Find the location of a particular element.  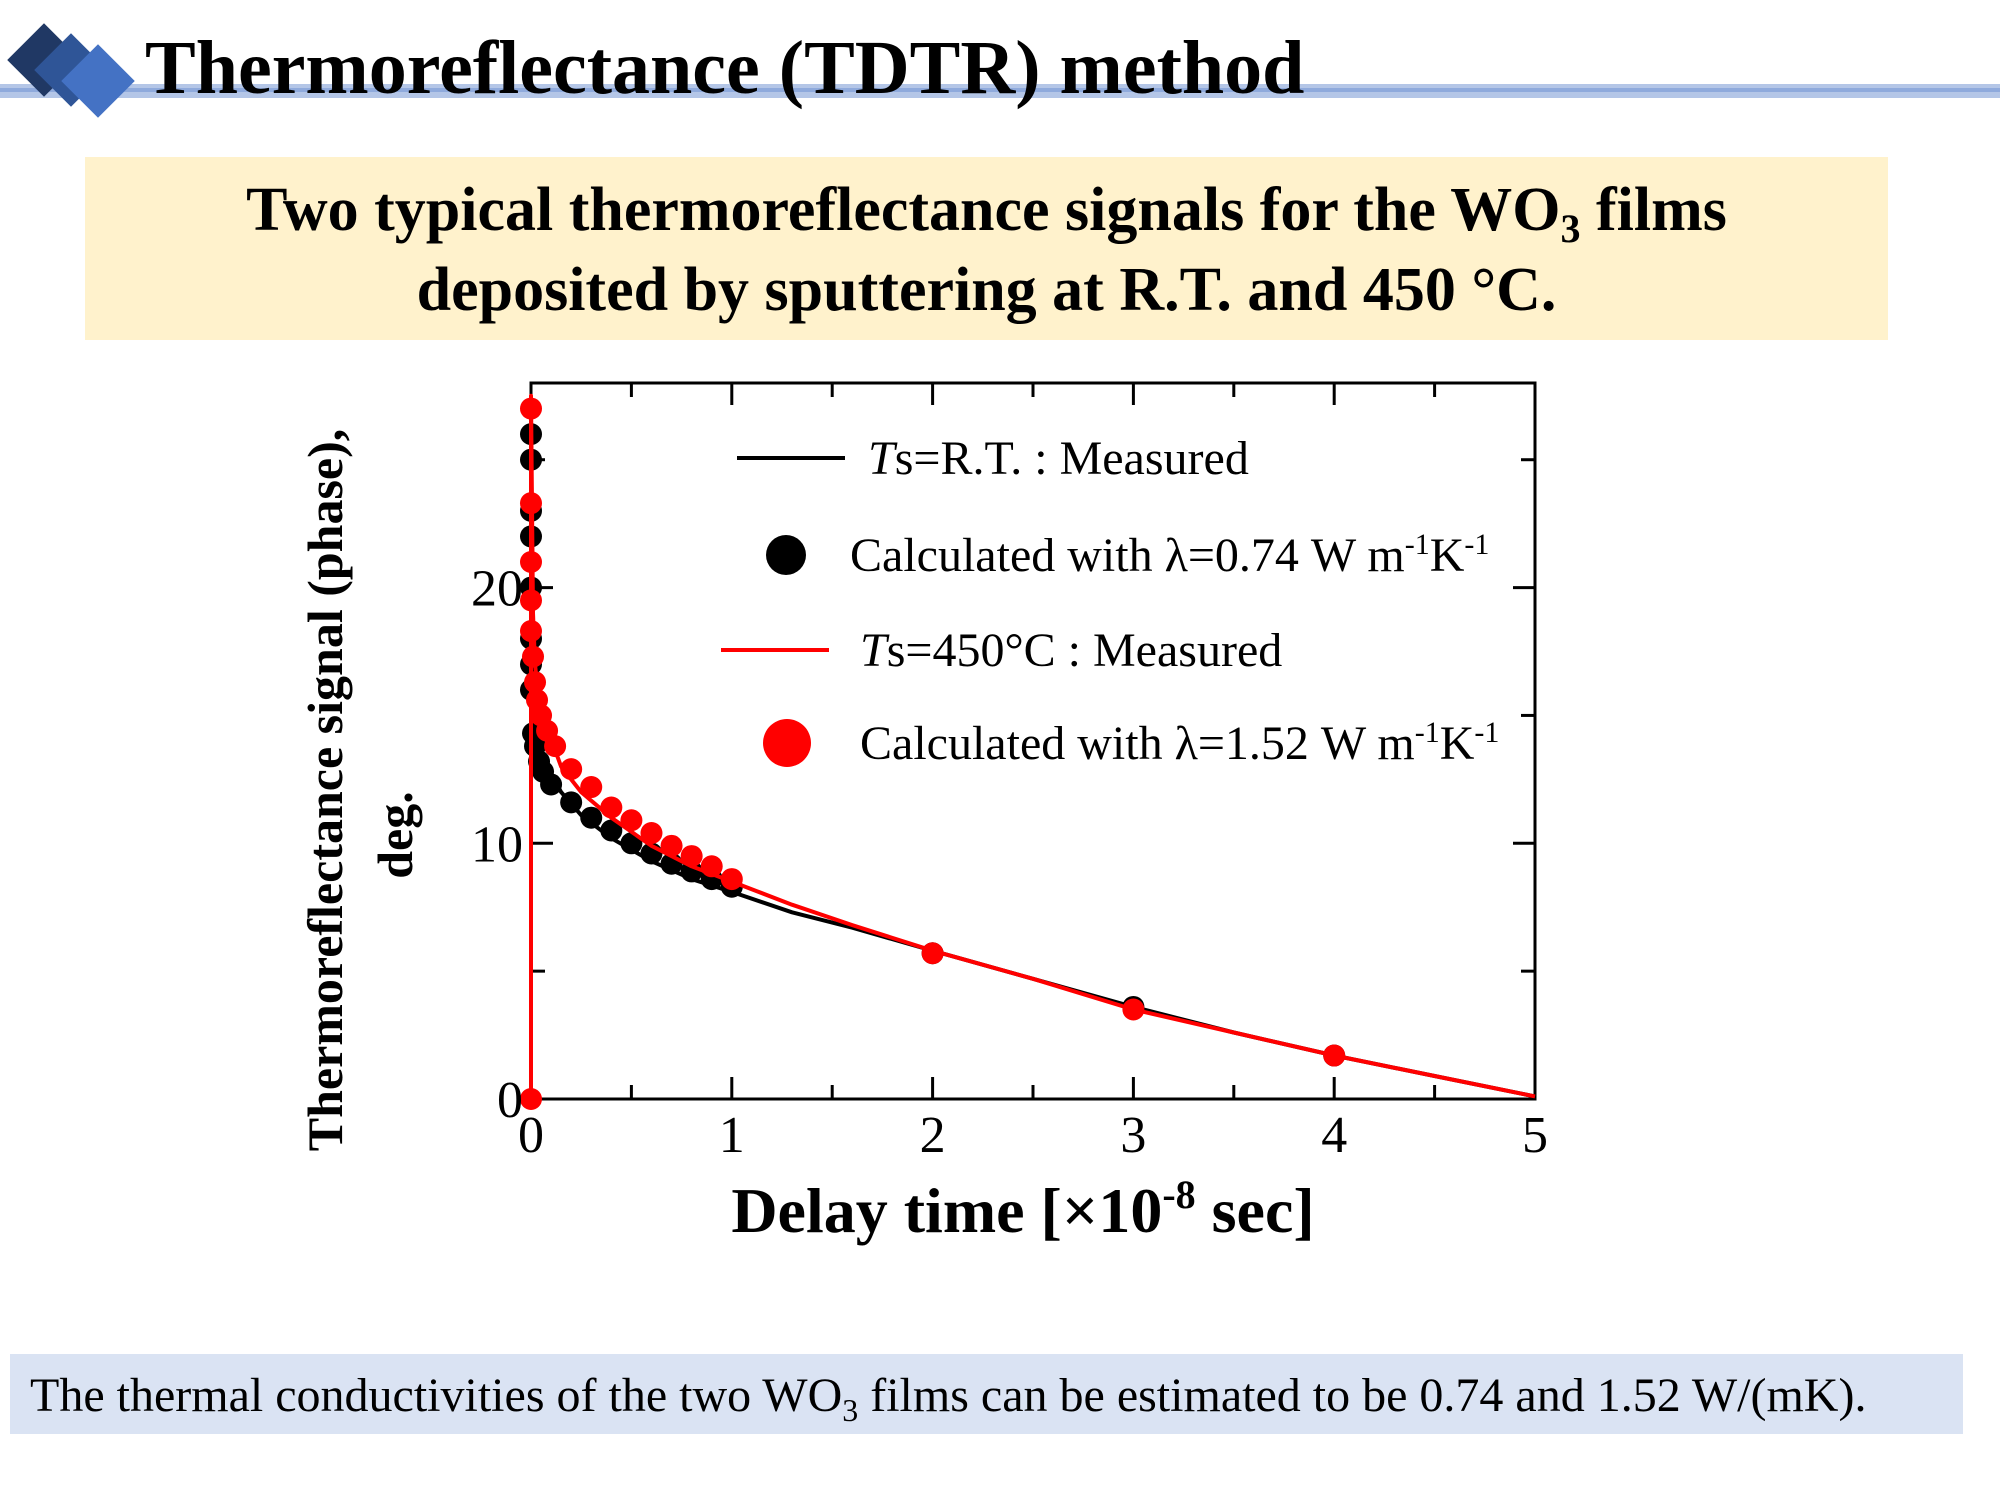

x-tick-label: 2 is located at coordinates (933, 1135).